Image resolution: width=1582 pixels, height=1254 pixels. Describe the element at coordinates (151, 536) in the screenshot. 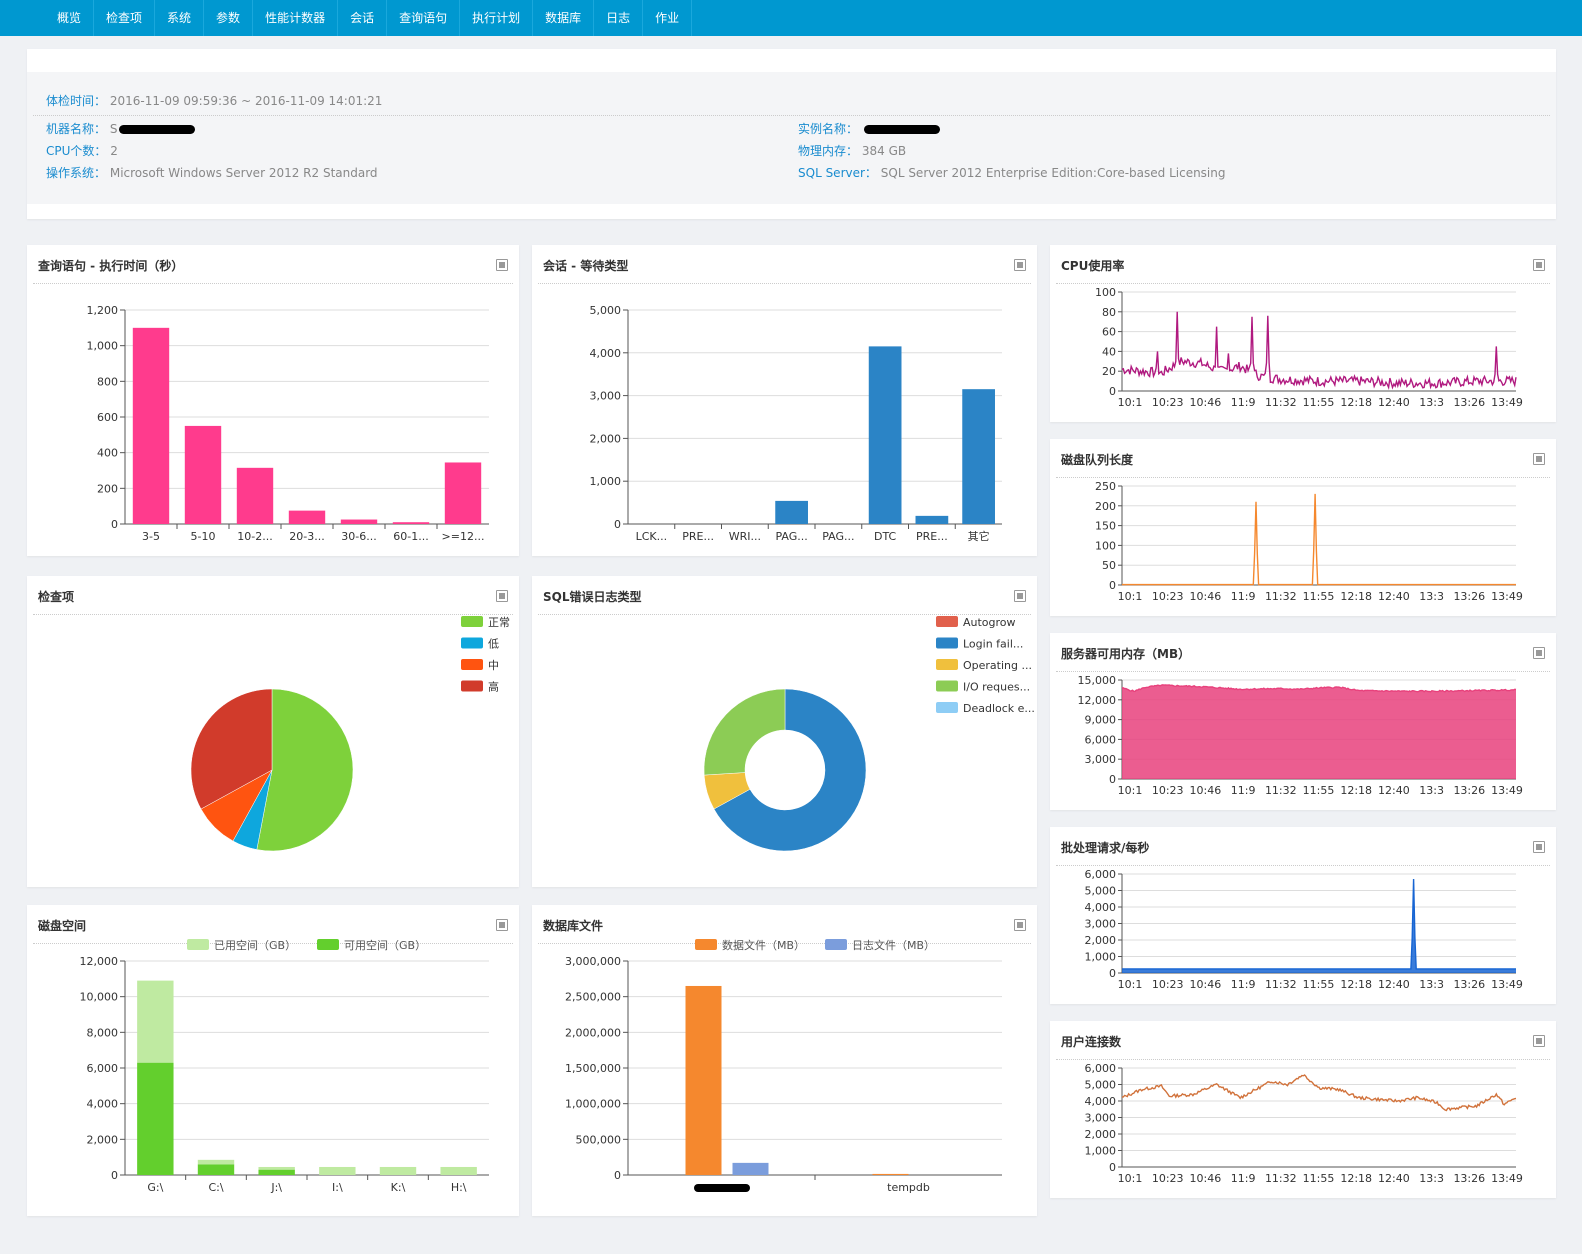

I see `x-tick-label: 3-5` at that location.